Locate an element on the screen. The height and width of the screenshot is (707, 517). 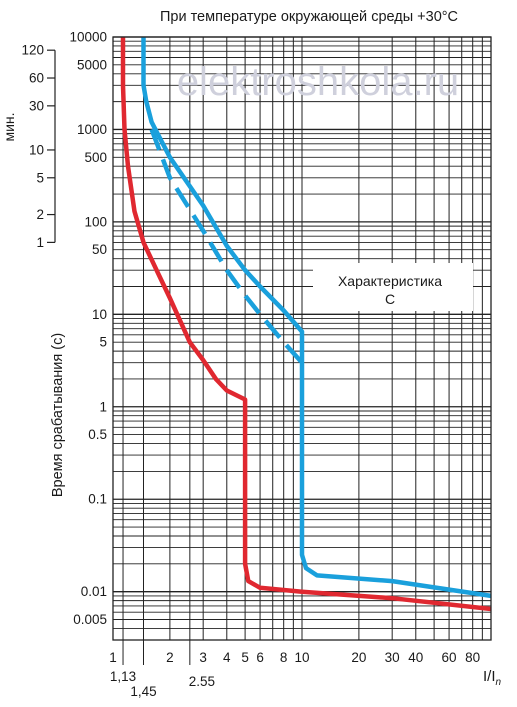
minute-tick-labels: 120 60 30 10 5 2 1 is located at coordinates (38, 146).